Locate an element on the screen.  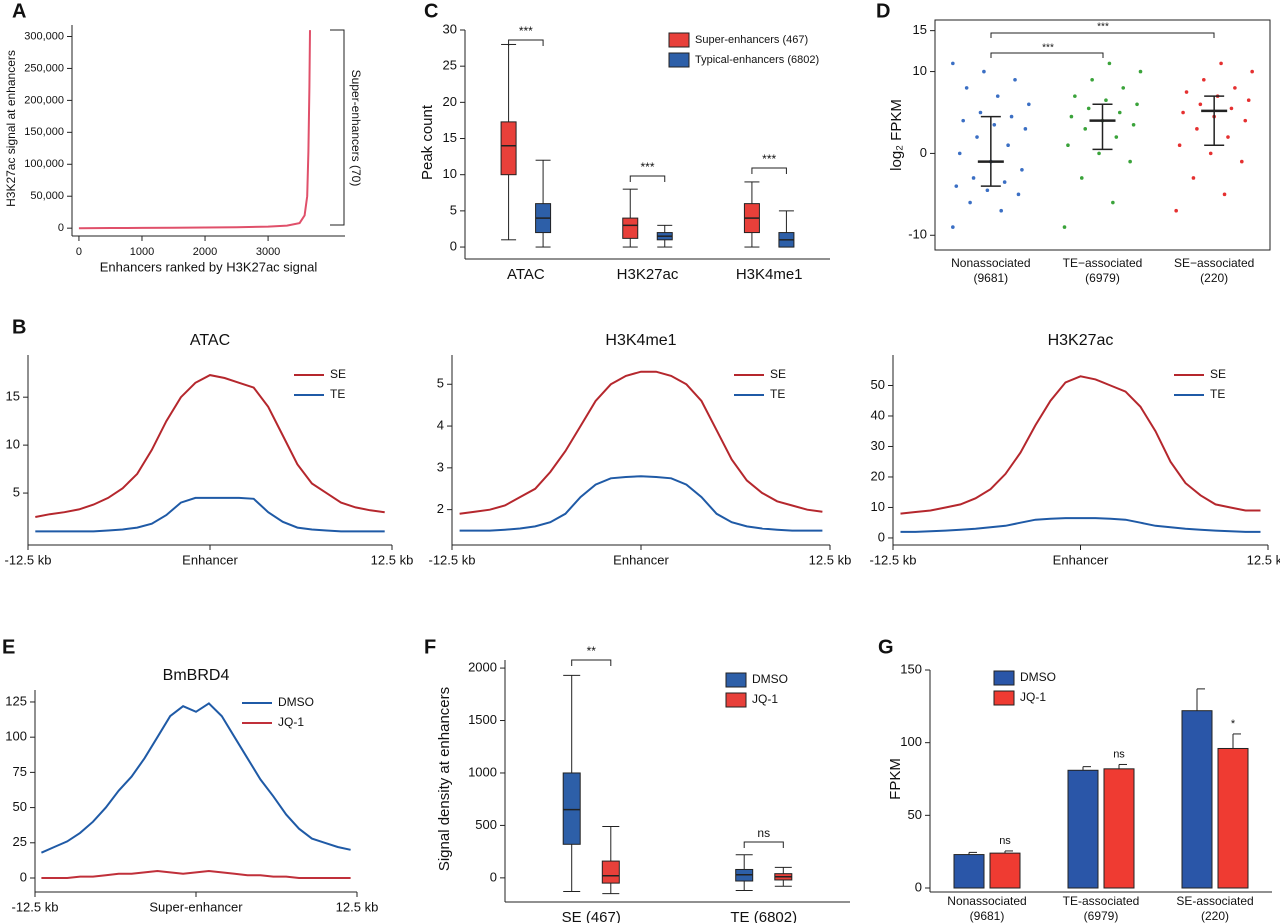
x-tick-label: SE−associated is located at coordinates (1214, 263).